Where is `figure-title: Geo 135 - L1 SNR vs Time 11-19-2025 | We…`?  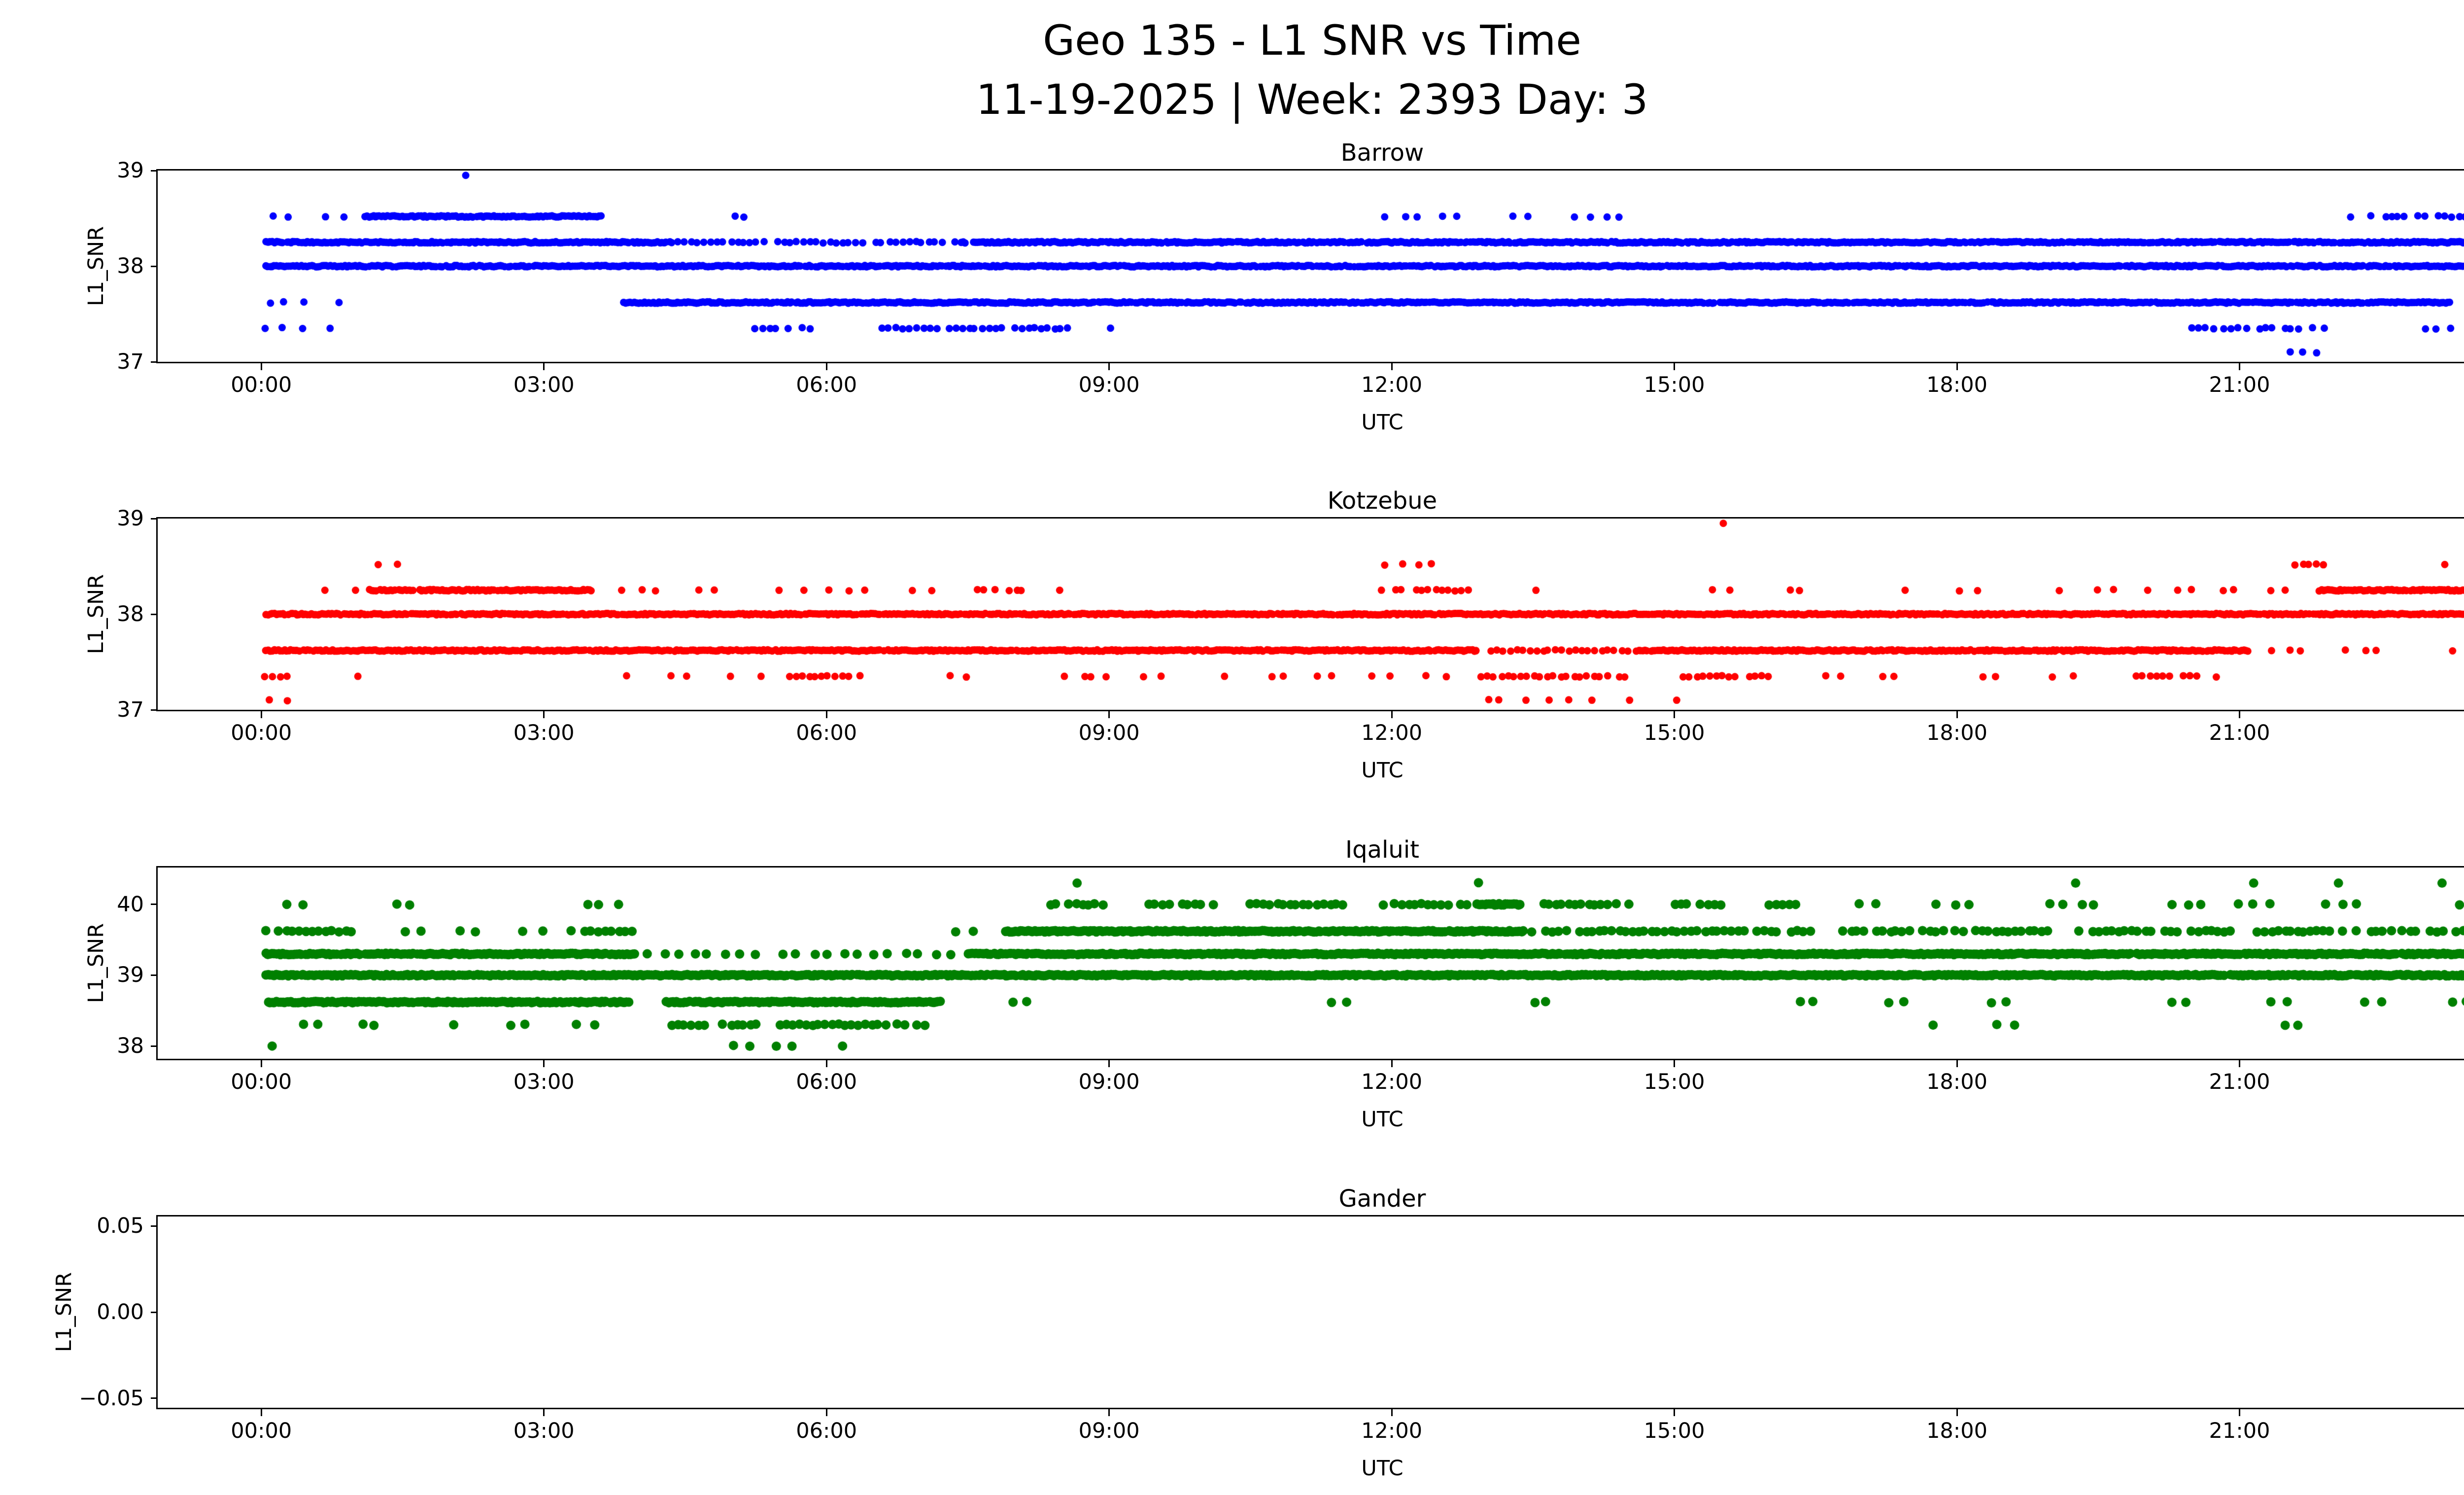 figure-title: Geo 135 - L1 SNR vs Time 11-19-2025 | We… is located at coordinates (1232, 70).